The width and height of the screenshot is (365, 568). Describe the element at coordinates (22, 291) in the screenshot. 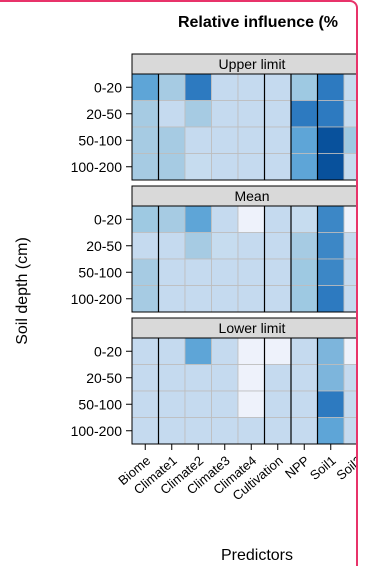

I see `y-axis-label: Soil depth (cm)` at that location.